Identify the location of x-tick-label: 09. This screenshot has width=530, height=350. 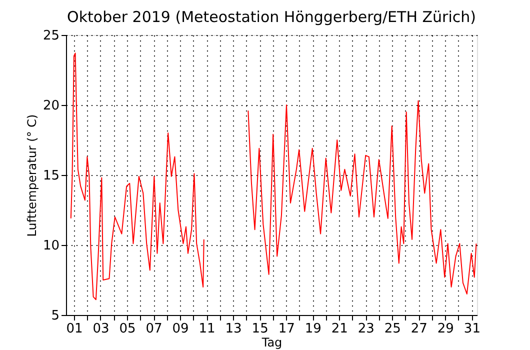
(180, 329).